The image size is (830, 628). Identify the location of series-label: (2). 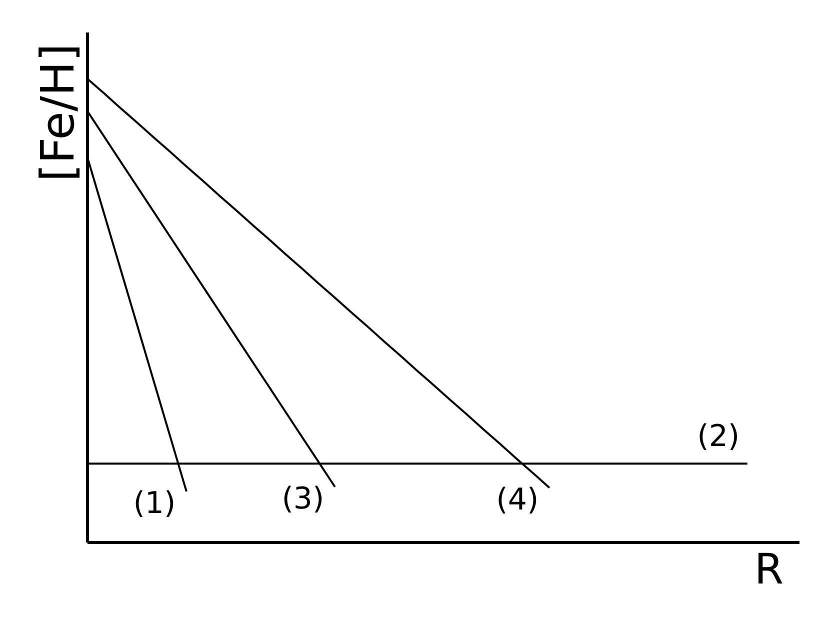
(718, 436).